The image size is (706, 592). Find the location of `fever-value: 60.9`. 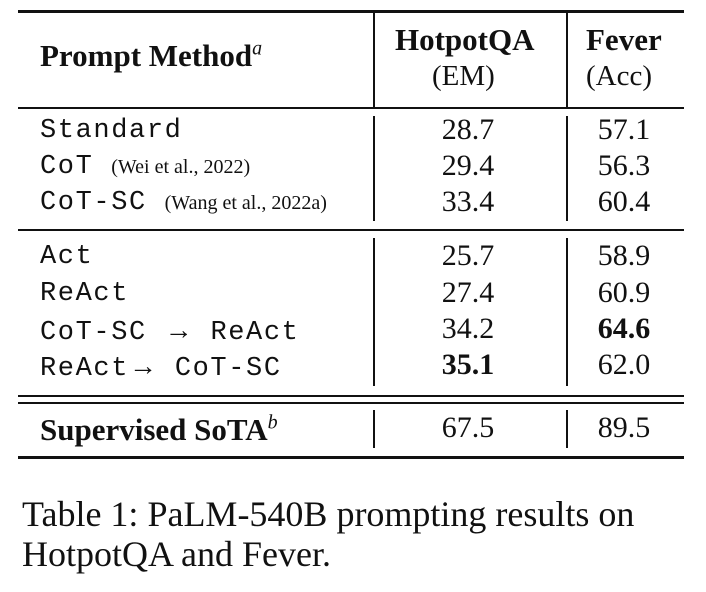

fever-value: 60.9 is located at coordinates (624, 292).